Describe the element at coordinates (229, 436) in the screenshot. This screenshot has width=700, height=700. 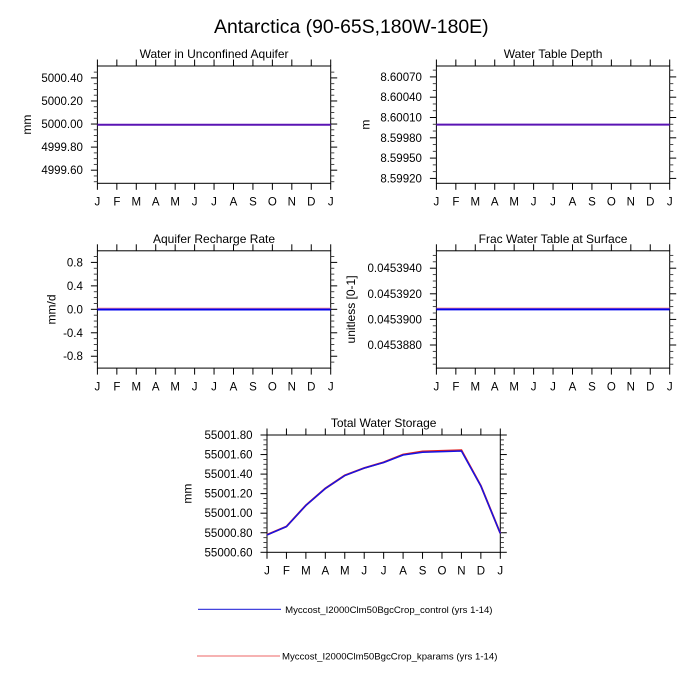
I see `svg-text: 55001.80` at that location.